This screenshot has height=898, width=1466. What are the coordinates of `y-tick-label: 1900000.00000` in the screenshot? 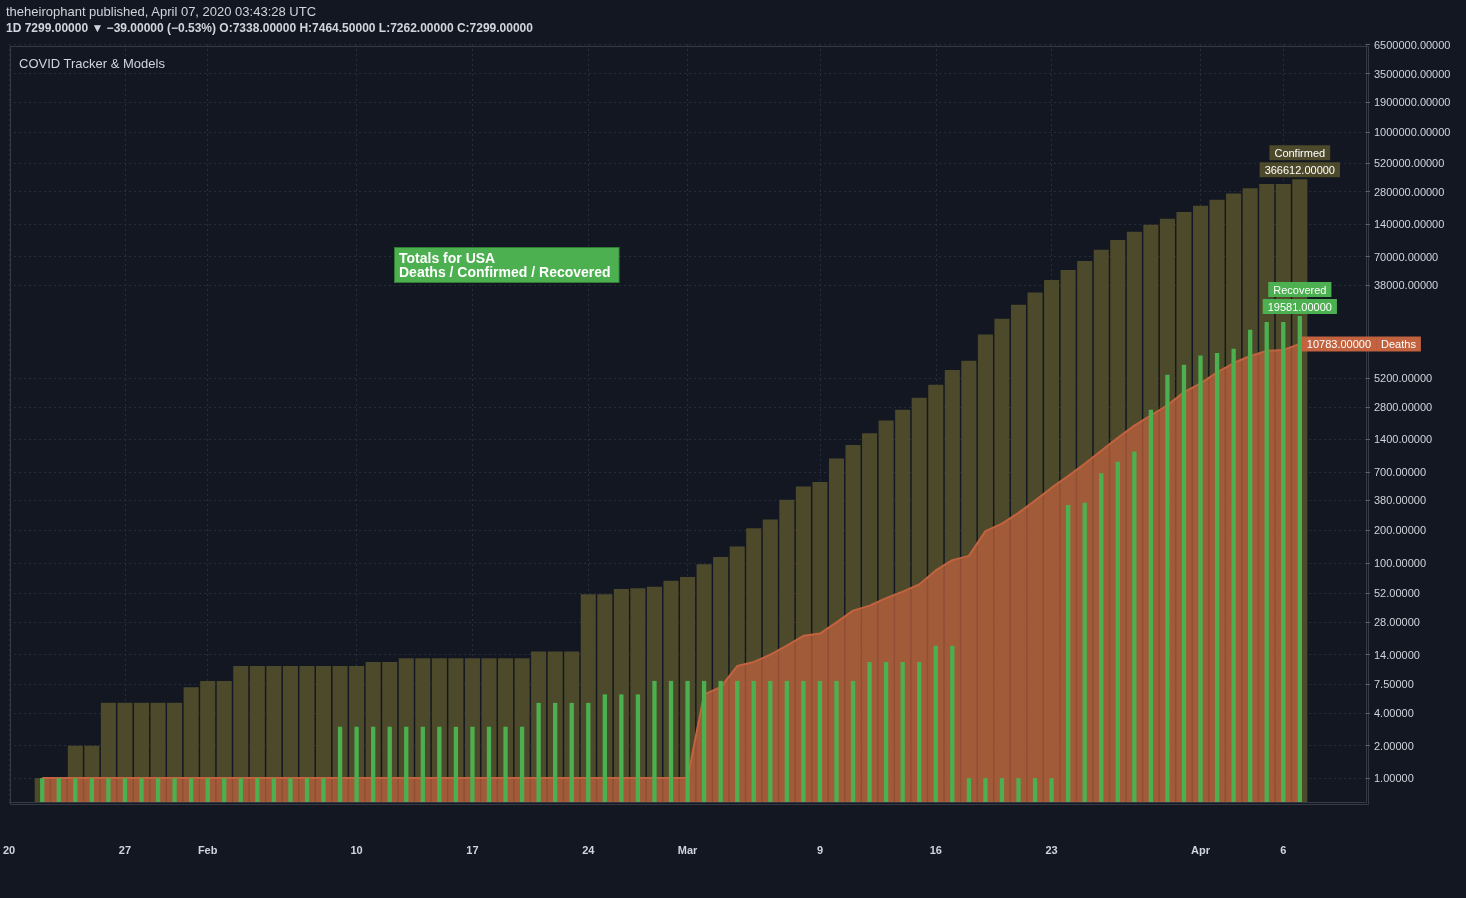 It's located at (1412, 102).